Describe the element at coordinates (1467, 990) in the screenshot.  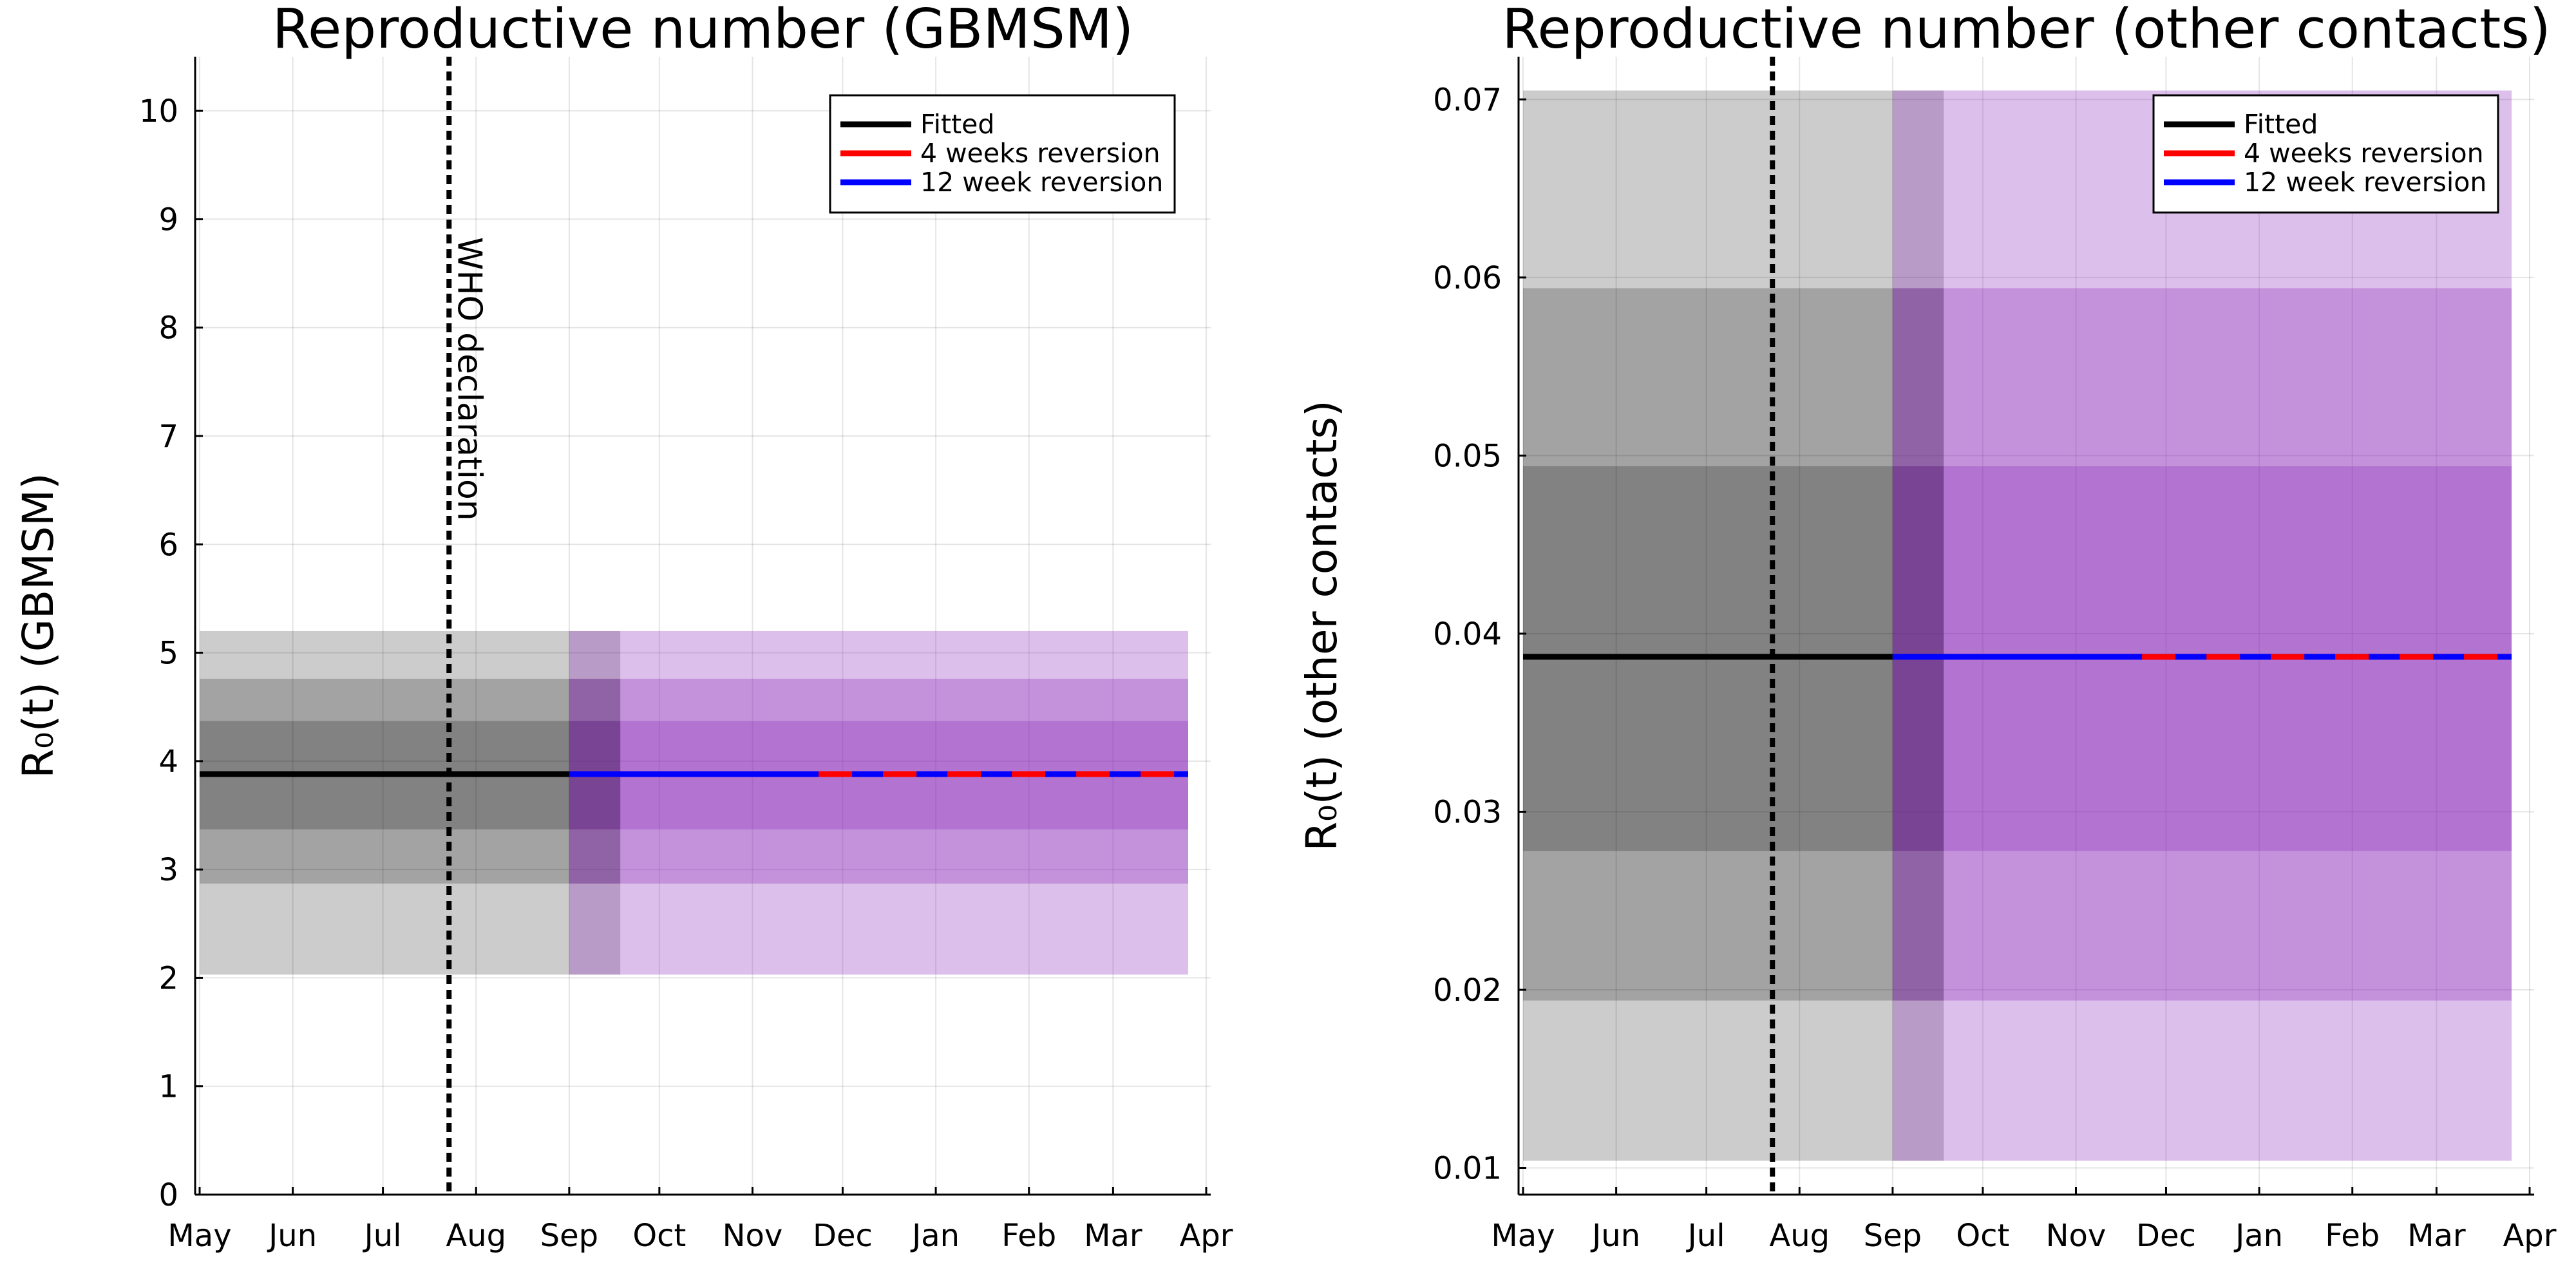
I see `y-tick-label: 0.02` at that location.